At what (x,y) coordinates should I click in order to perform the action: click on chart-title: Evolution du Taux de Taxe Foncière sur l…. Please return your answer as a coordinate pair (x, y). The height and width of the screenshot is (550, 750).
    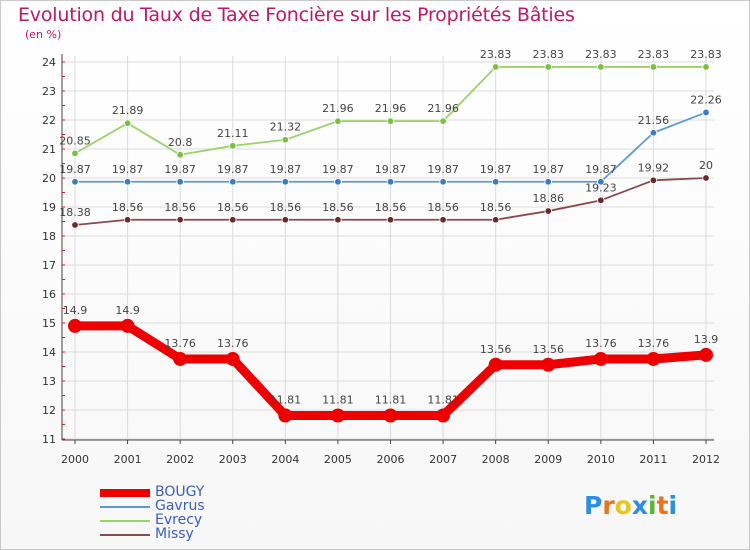
    Looking at the image, I should click on (296, 15).